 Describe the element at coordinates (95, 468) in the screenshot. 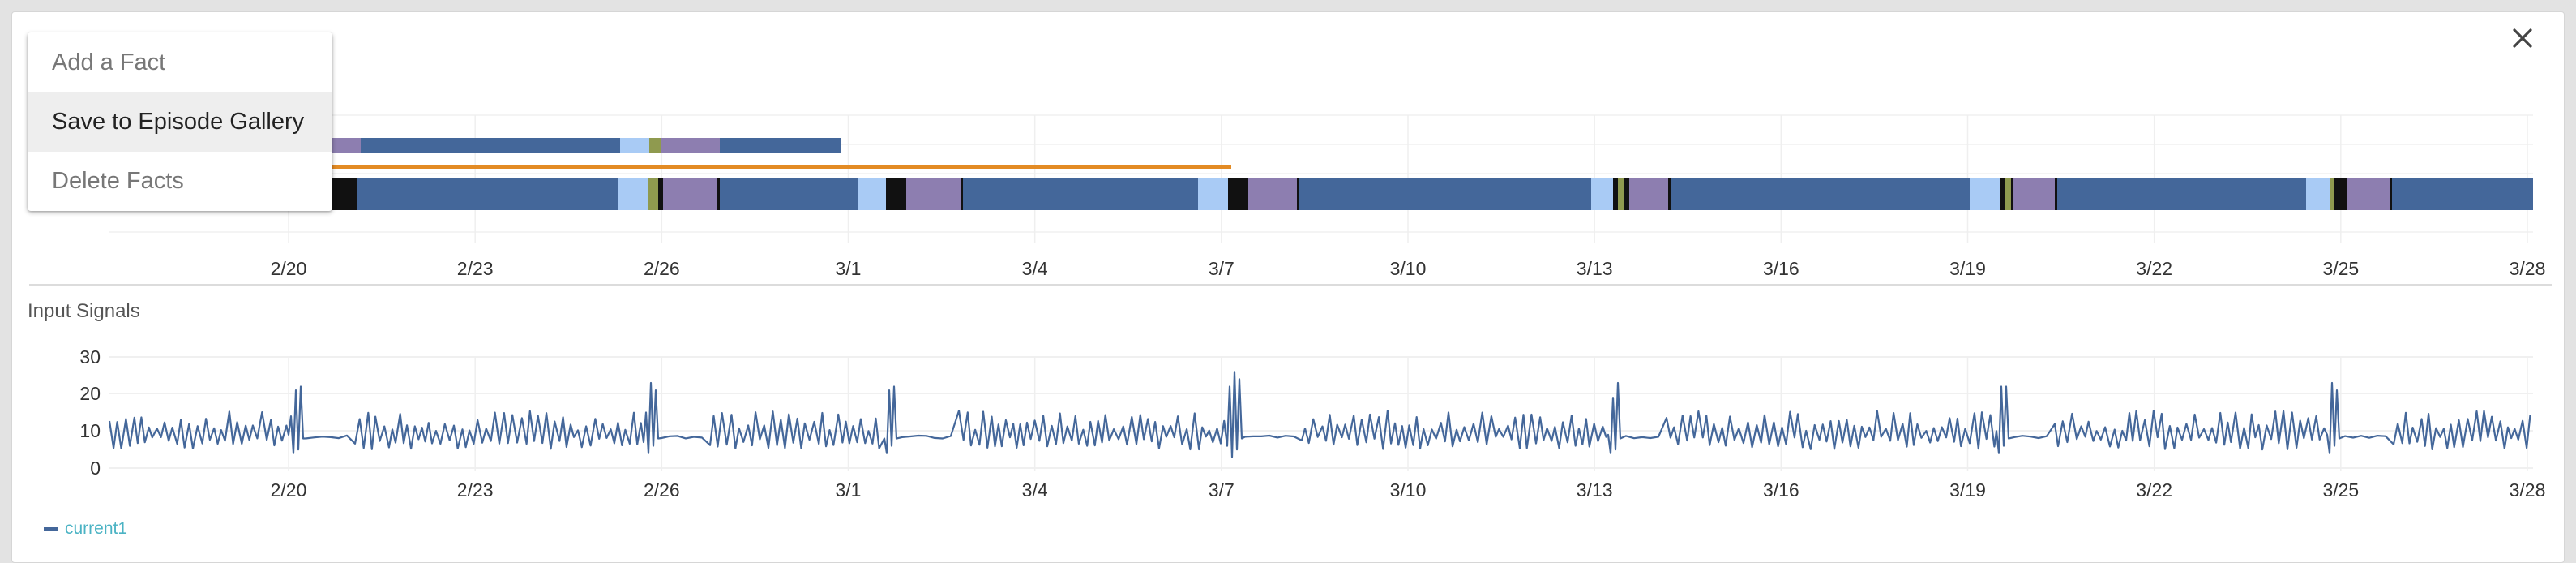

I see `y-tick-label: 0` at that location.